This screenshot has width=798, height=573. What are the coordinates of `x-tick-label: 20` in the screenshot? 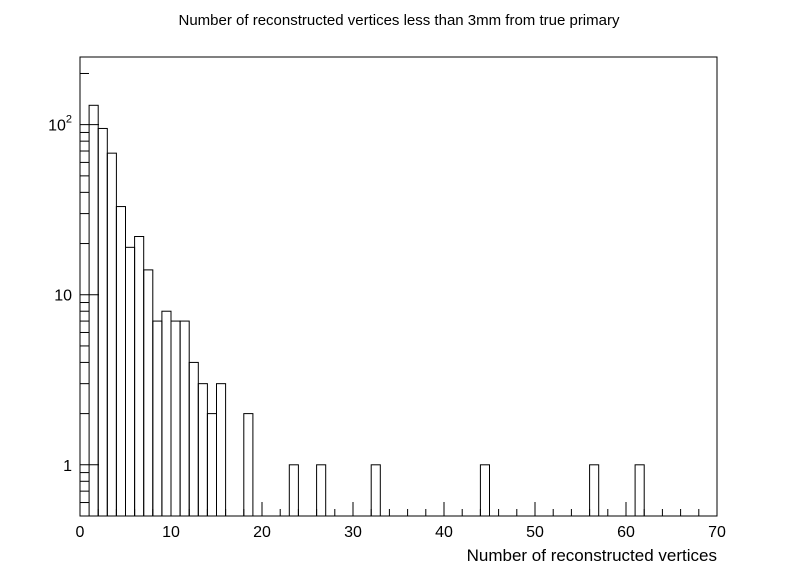 It's located at (262, 532).